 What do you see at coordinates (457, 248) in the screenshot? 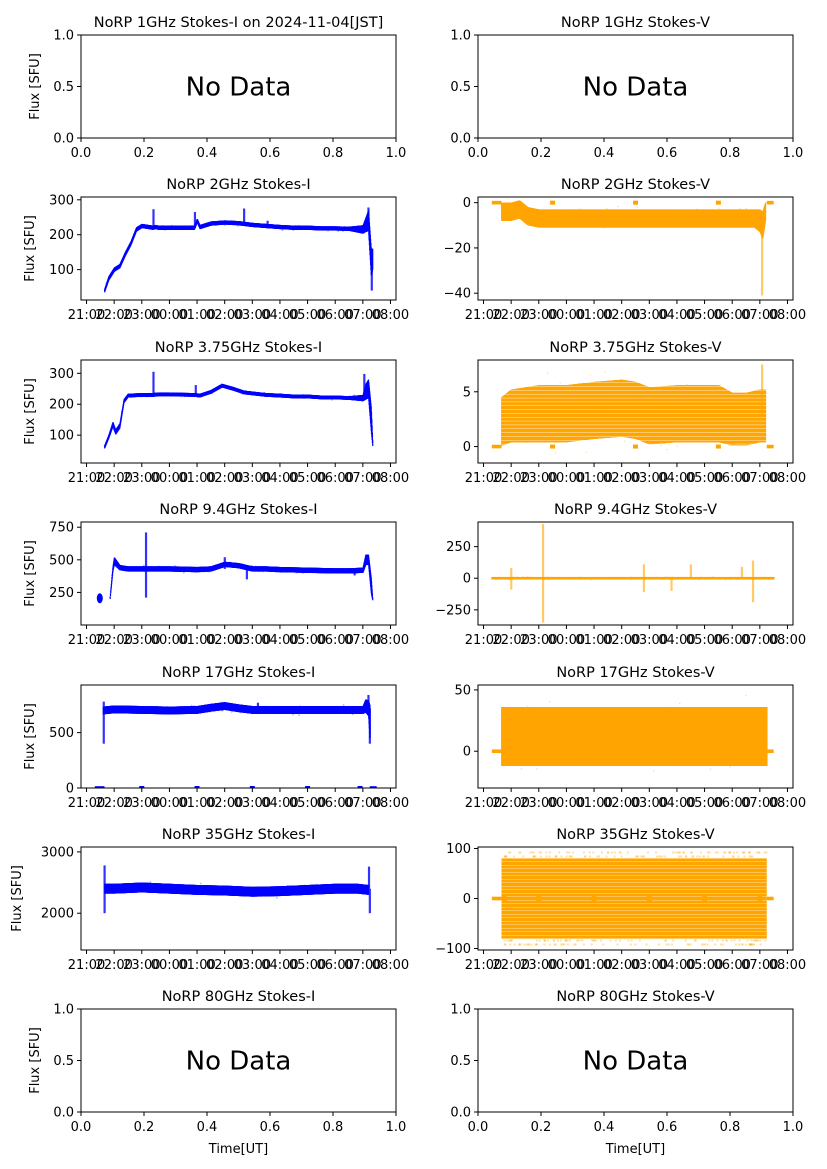
I see `y-tick-label: −20` at bounding box center [457, 248].